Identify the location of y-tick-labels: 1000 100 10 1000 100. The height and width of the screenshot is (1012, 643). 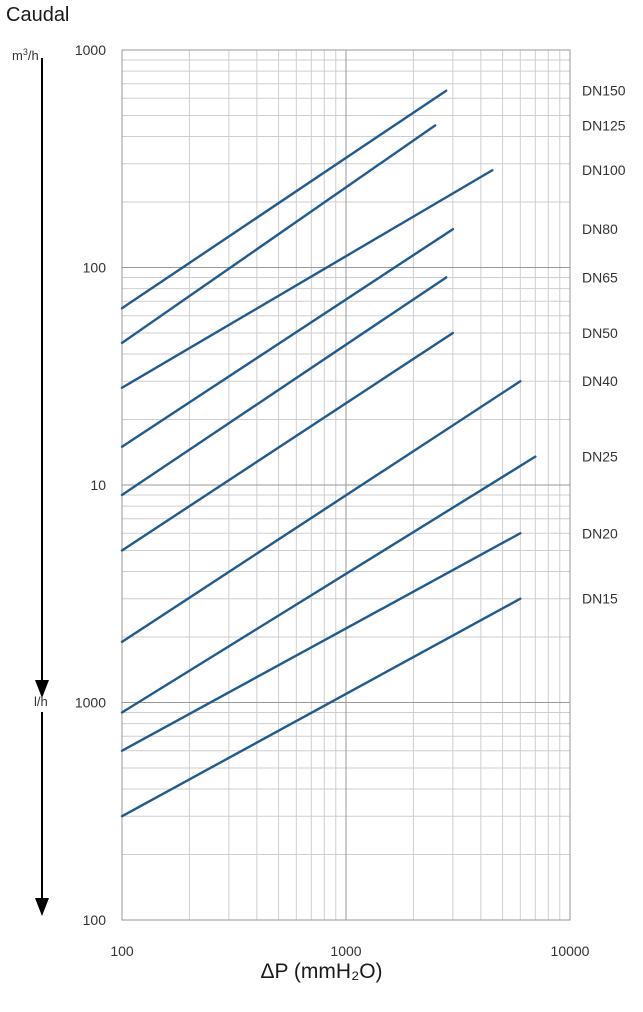
(90, 485).